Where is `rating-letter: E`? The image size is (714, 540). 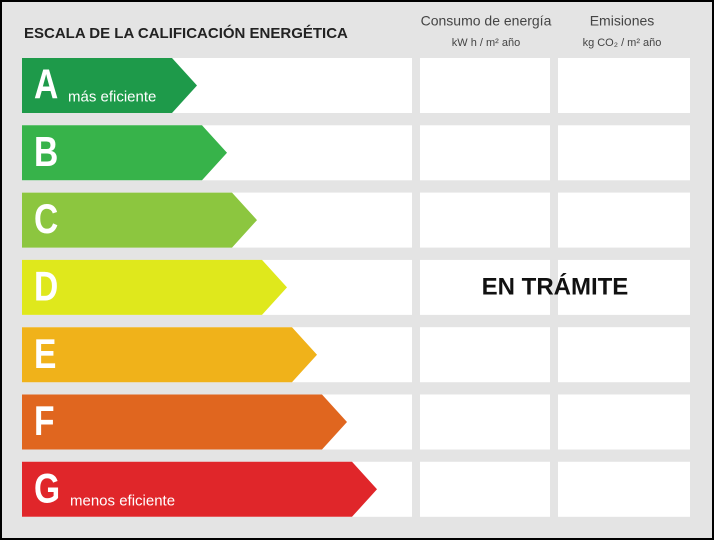
rating-letter: E is located at coordinates (45, 354).